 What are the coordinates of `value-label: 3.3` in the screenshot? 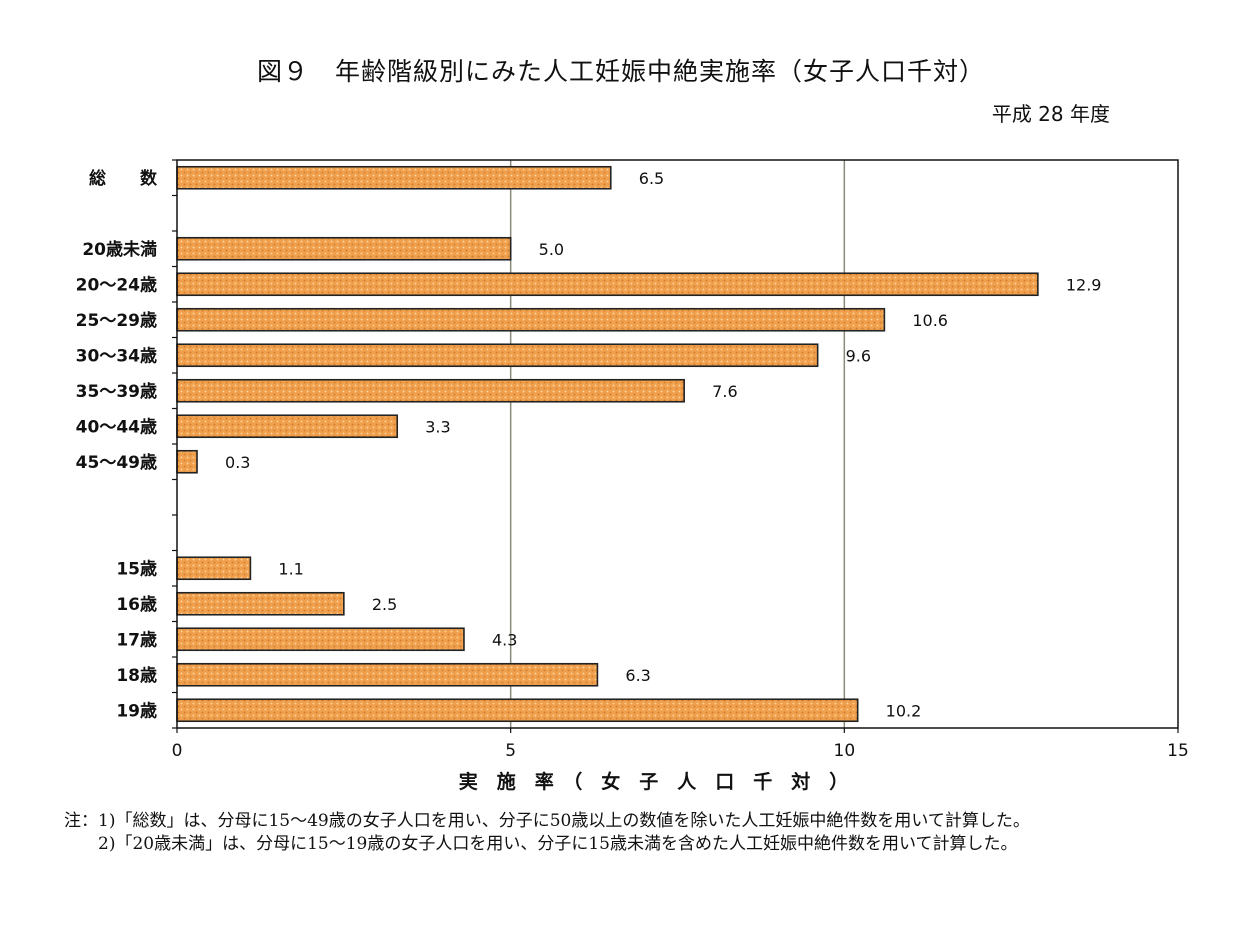 It's located at (437, 426).